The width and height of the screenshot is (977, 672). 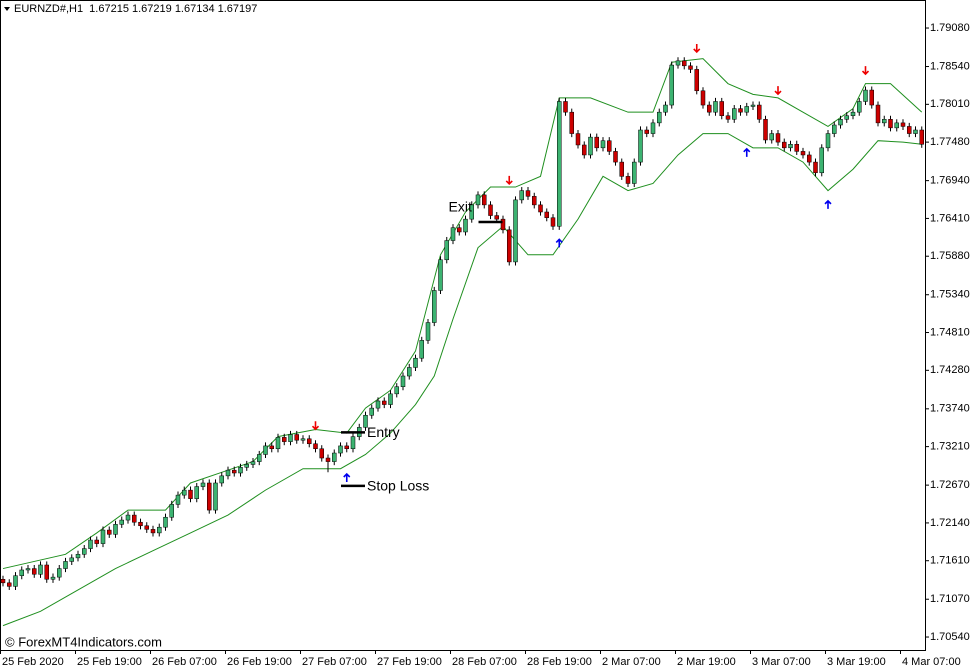 What do you see at coordinates (950, 218) in the screenshot?
I see `y-tick-label: 1.76410` at bounding box center [950, 218].